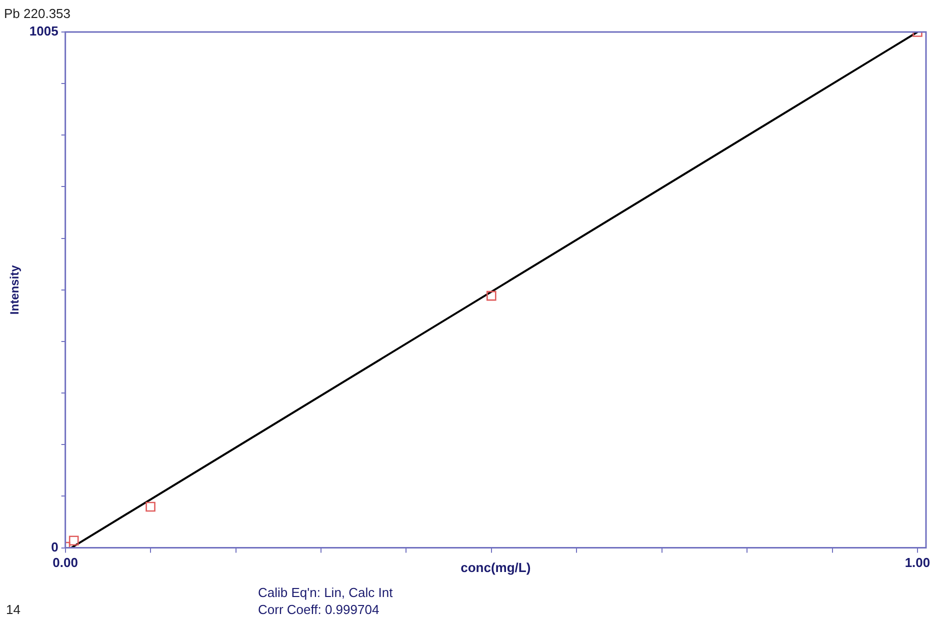  What do you see at coordinates (917, 562) in the screenshot?
I see `x-tick-label: 1.00` at bounding box center [917, 562].